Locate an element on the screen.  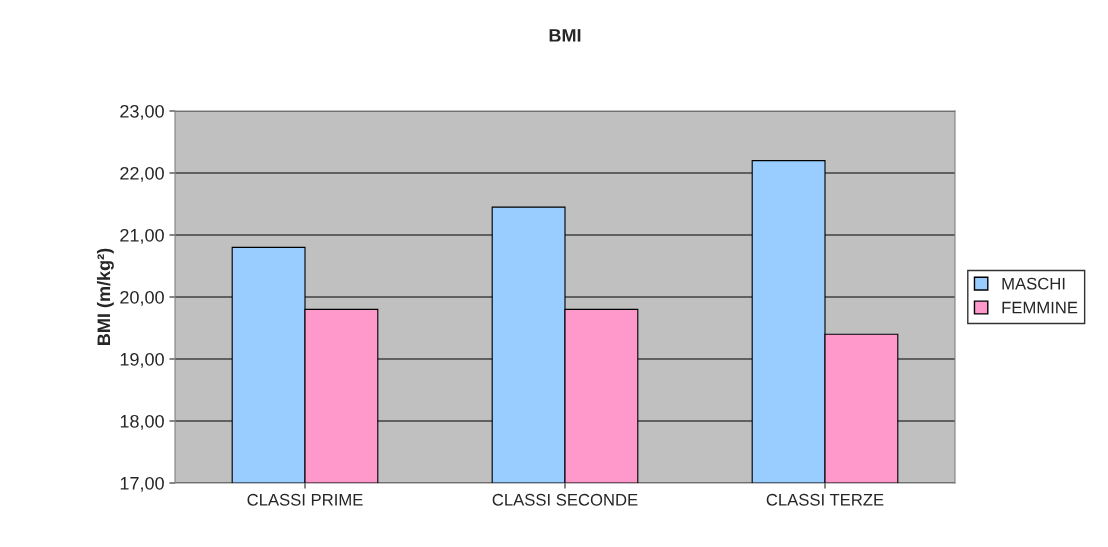
y-tick-label: 17,00 is located at coordinates (142, 484).